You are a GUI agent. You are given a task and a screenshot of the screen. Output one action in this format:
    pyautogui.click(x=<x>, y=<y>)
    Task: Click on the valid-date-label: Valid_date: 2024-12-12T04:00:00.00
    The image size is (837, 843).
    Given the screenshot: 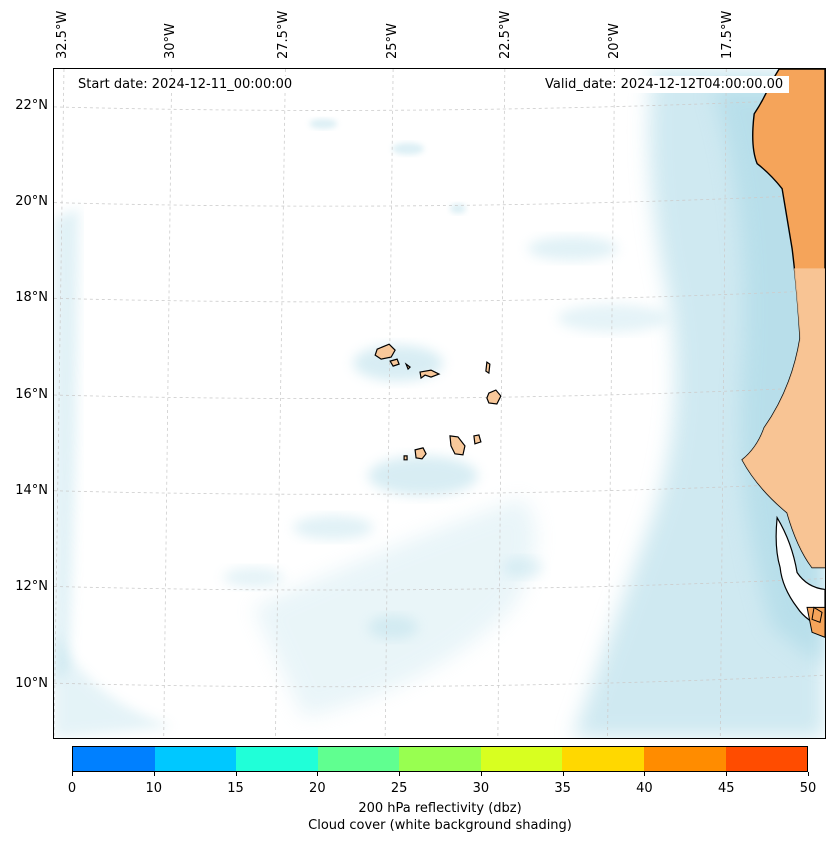 What is the action you would take?
    pyautogui.click(x=664, y=84)
    